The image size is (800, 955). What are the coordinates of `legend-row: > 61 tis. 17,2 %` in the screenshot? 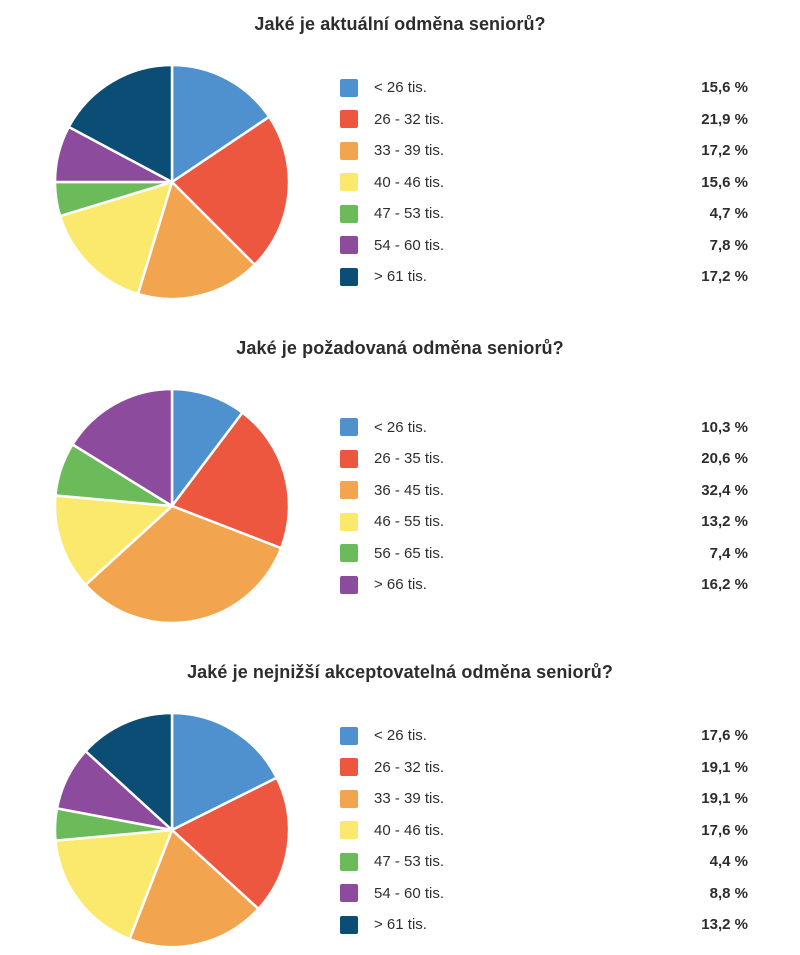 It's located at (544, 276).